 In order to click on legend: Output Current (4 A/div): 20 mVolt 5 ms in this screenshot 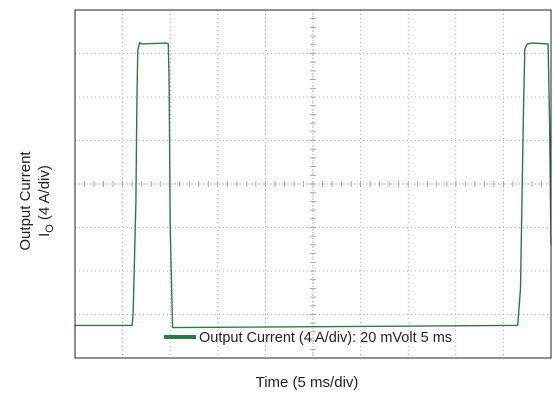, I will do `click(308, 338)`.